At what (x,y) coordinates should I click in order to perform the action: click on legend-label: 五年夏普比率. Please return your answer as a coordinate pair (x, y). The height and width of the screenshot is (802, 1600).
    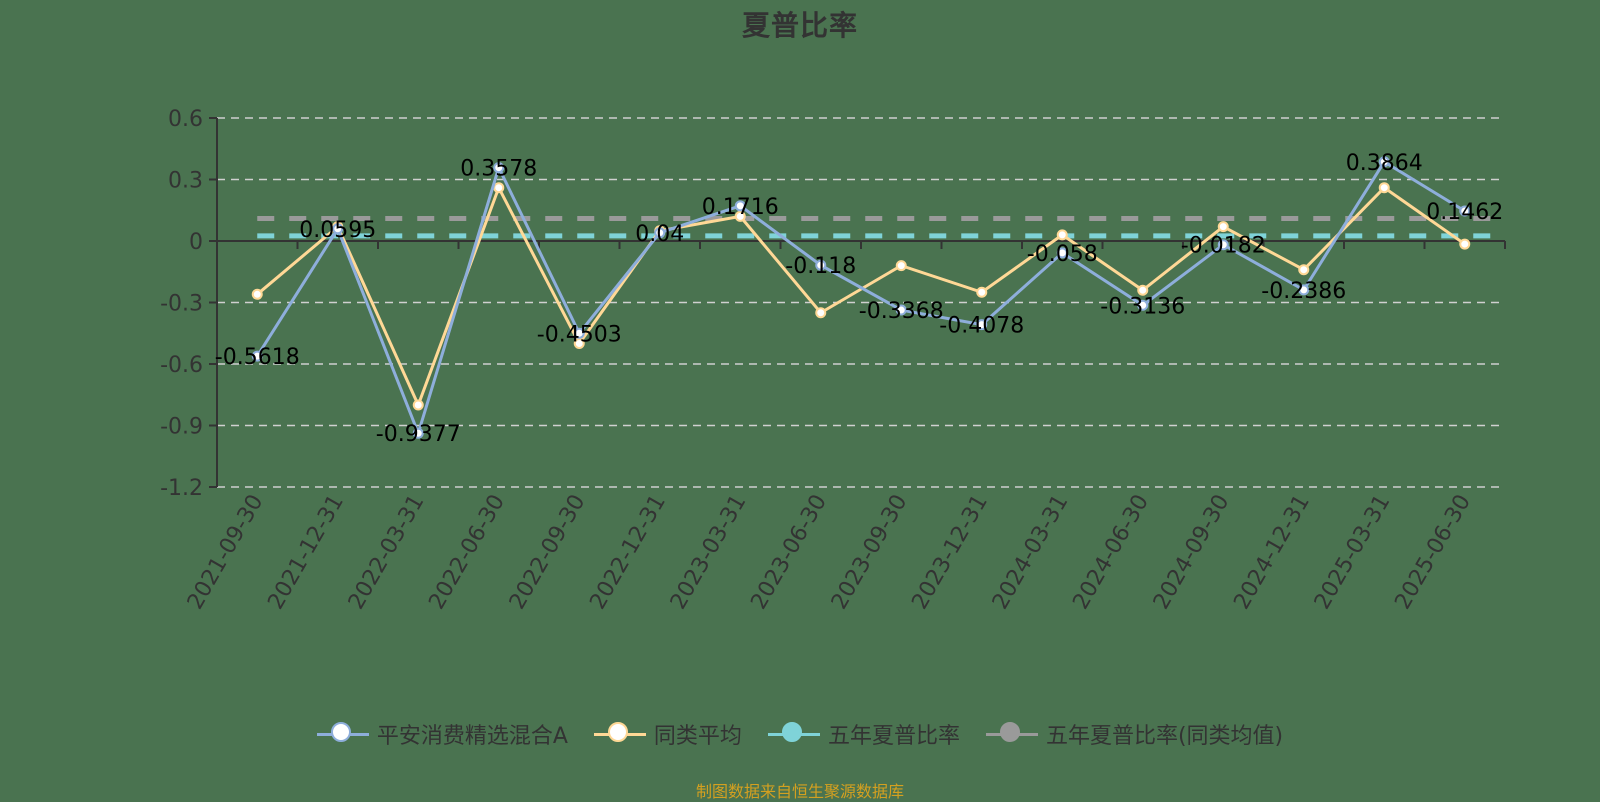
    Looking at the image, I should click on (893, 736).